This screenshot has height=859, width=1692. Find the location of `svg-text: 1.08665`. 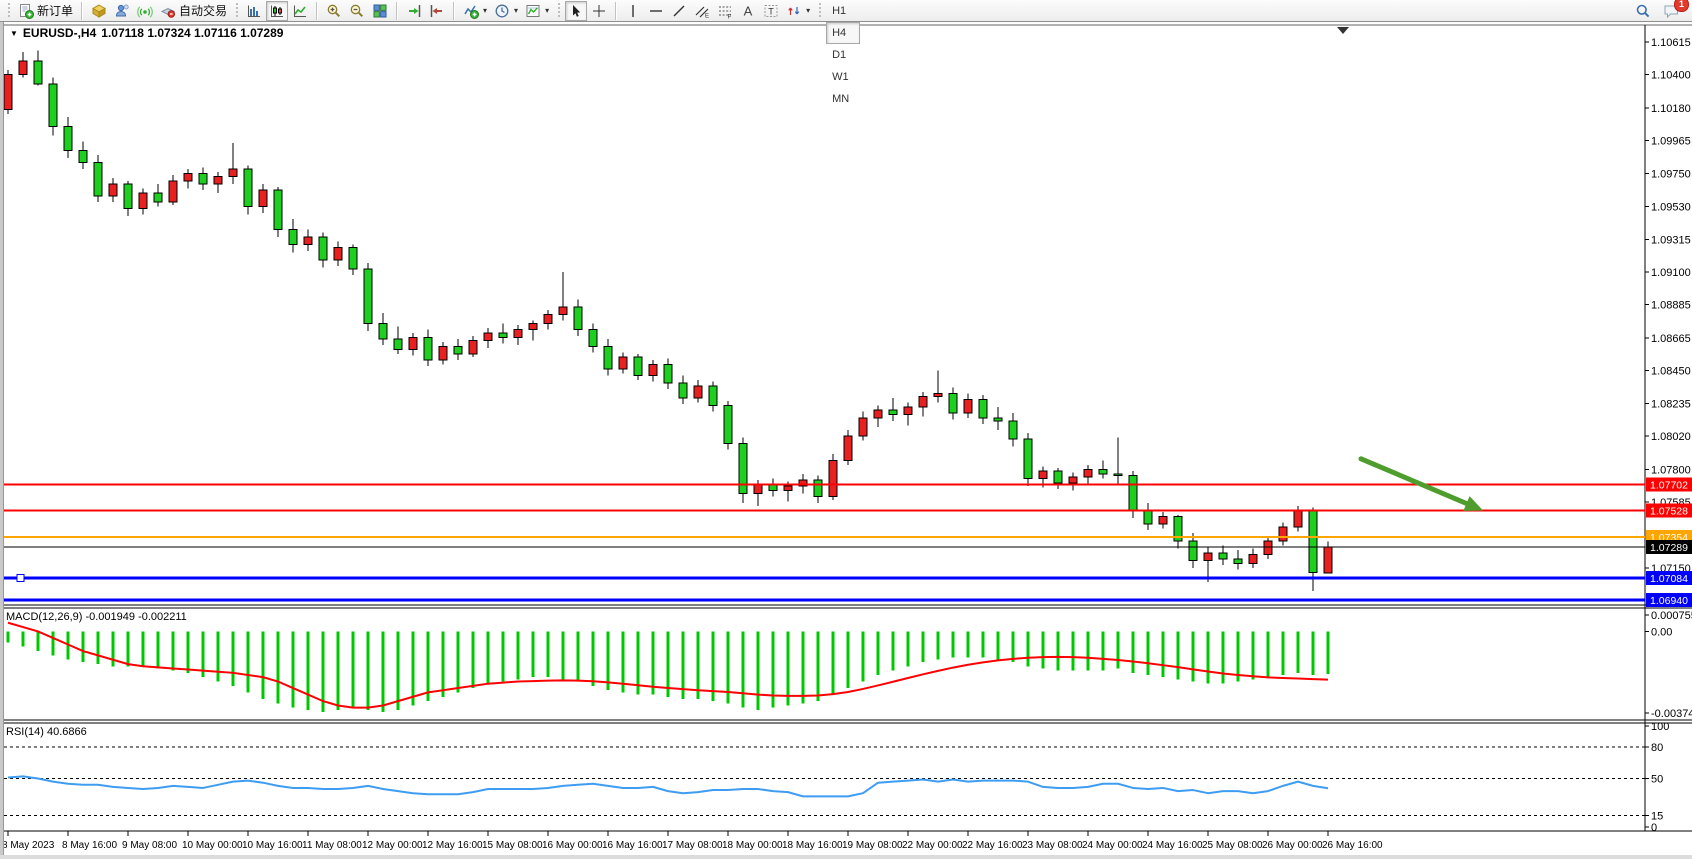

svg-text: 1.08665 is located at coordinates (1671, 339).